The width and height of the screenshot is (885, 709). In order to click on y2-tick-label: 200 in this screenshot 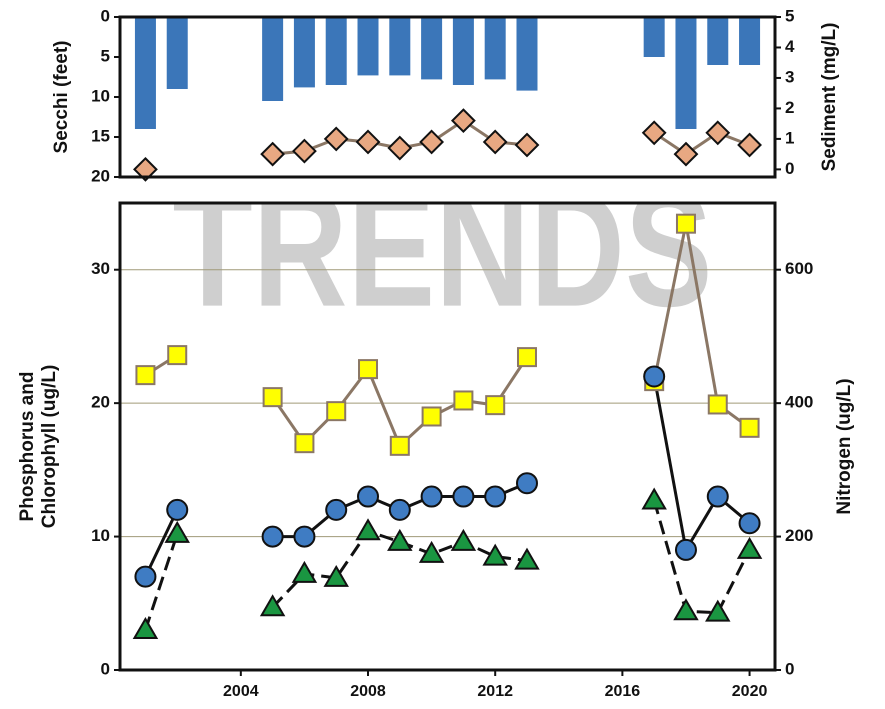, I will do `click(799, 535)`.